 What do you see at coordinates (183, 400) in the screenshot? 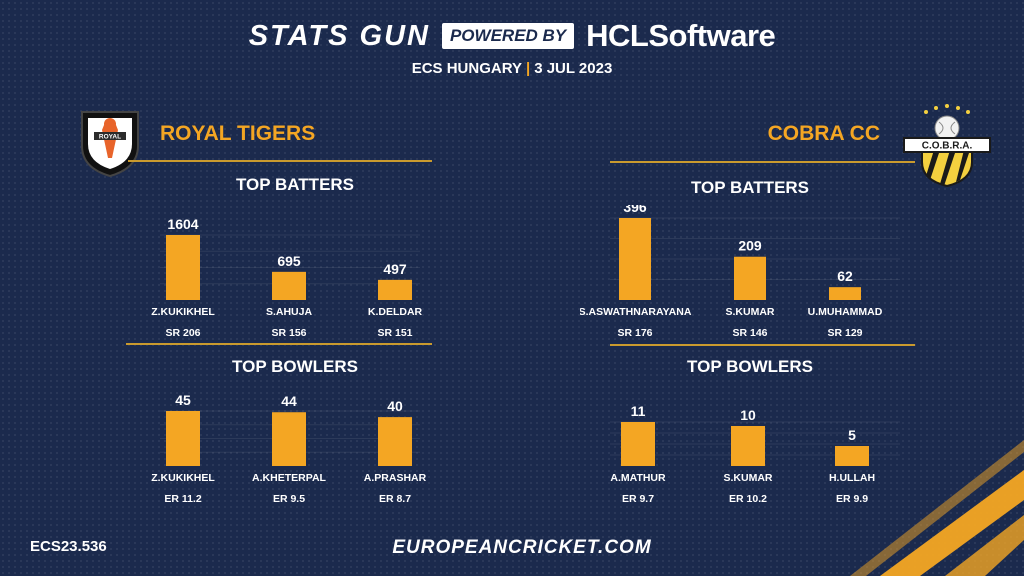
I see `data-label: 45` at bounding box center [183, 400].